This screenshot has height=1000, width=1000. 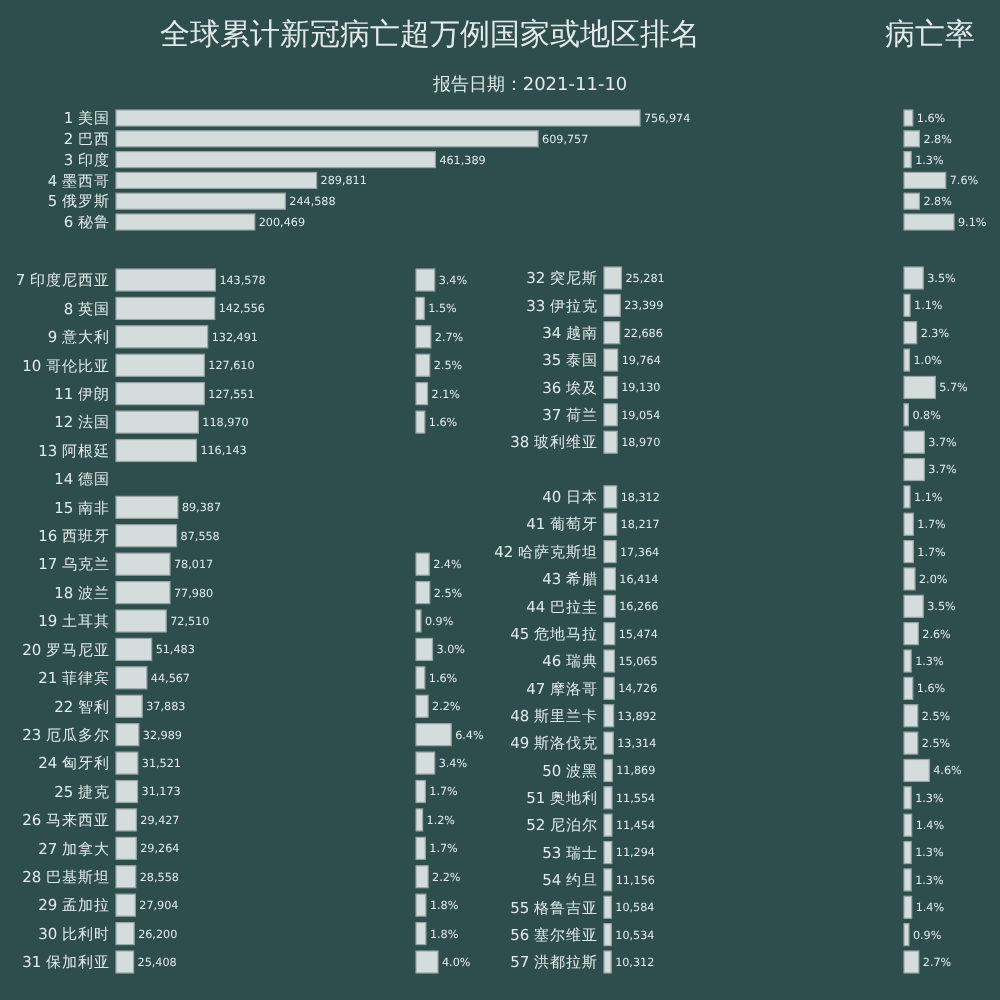 What do you see at coordinates (930, 34) in the screenshot?
I see `chart-title: 病亡率` at bounding box center [930, 34].